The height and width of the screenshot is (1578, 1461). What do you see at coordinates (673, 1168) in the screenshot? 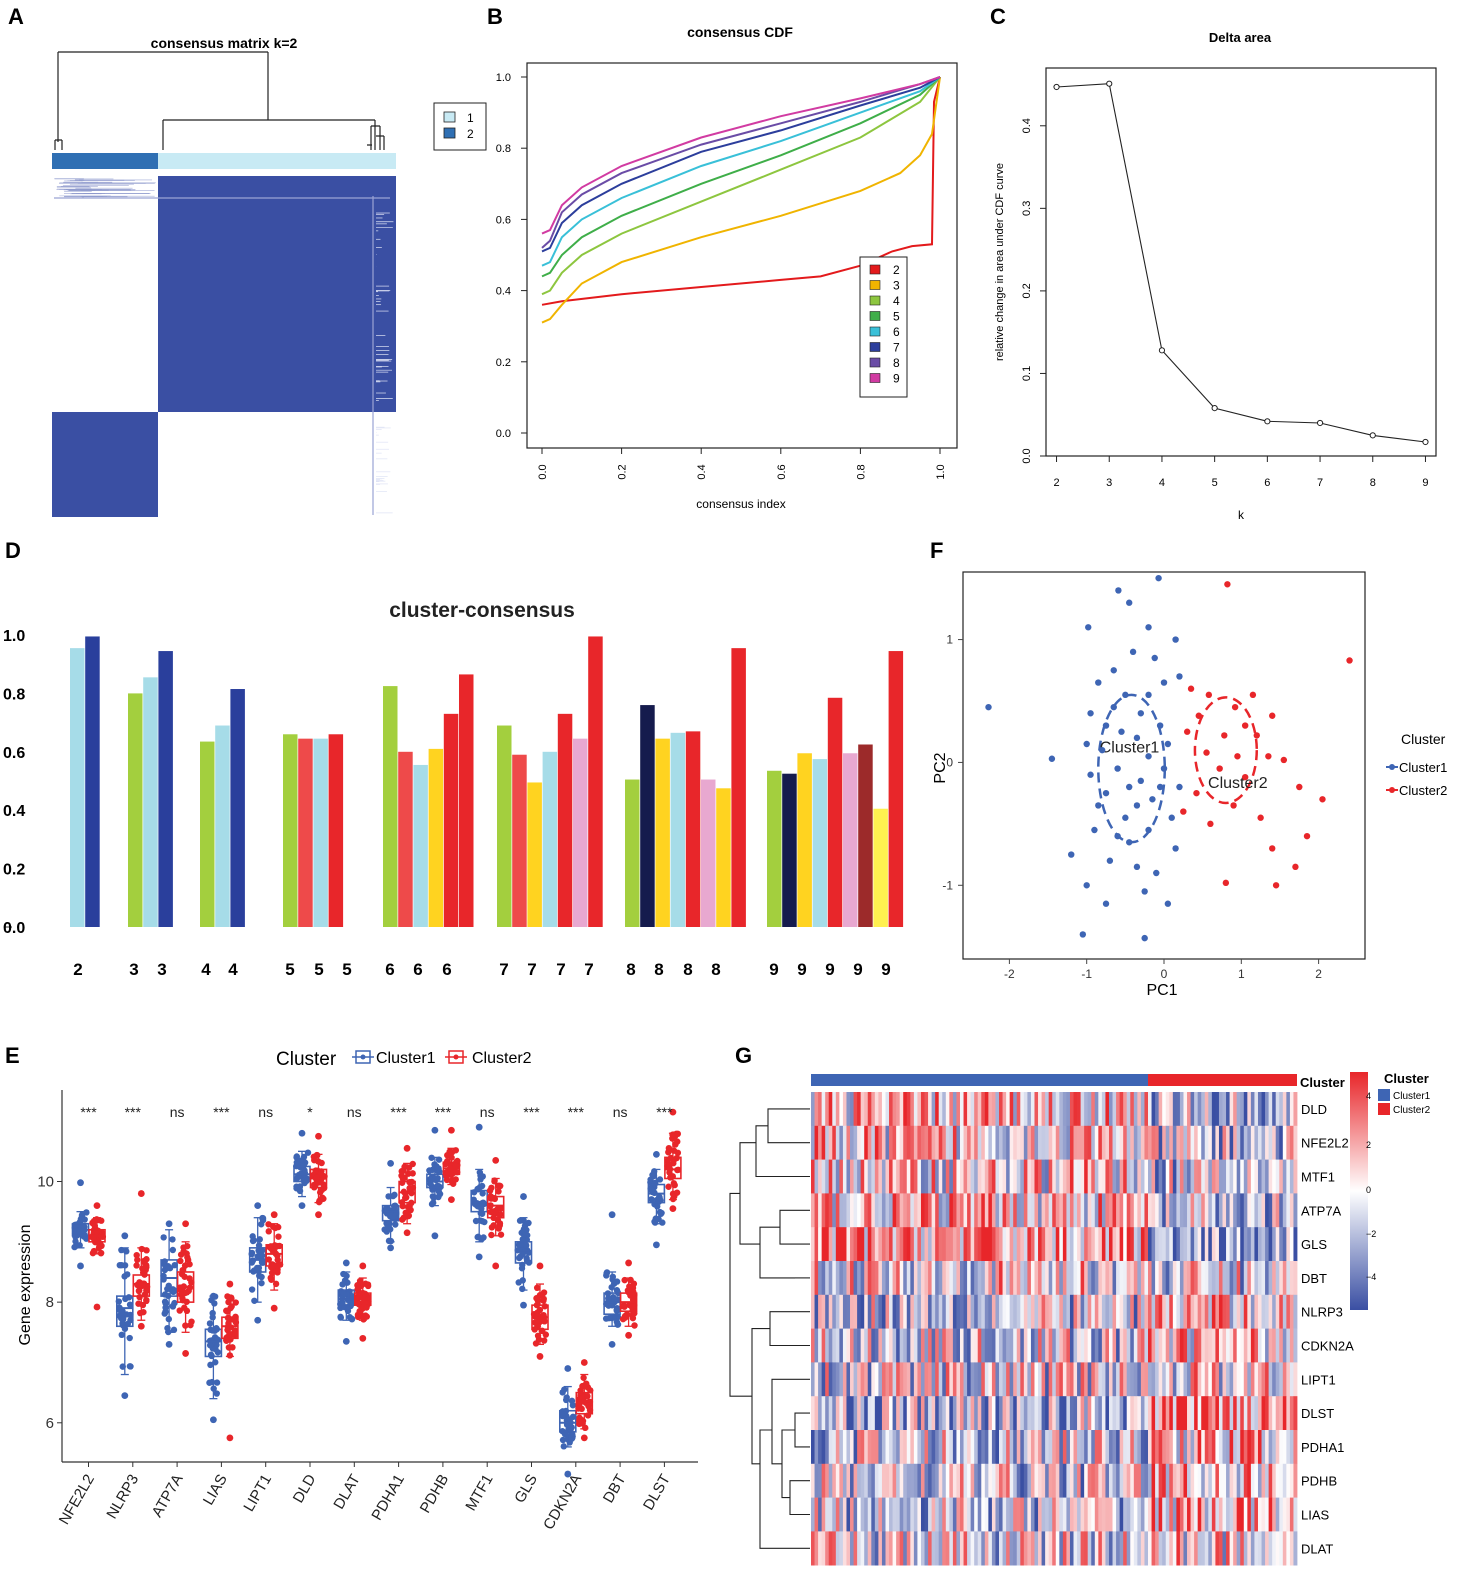
I see `panel-e-box-rect` at bounding box center [673, 1168].